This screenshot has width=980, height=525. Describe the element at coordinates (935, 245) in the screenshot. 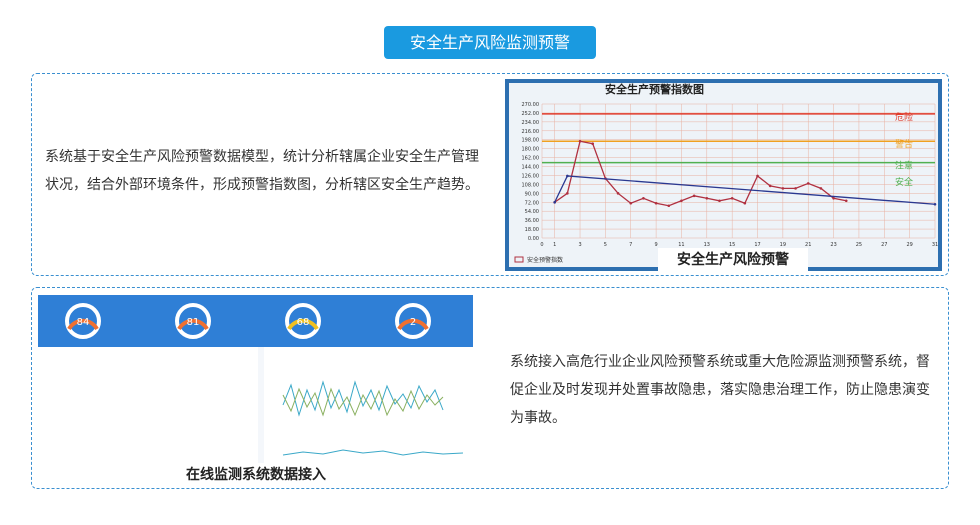

I see `x-tick-label: 31` at that location.